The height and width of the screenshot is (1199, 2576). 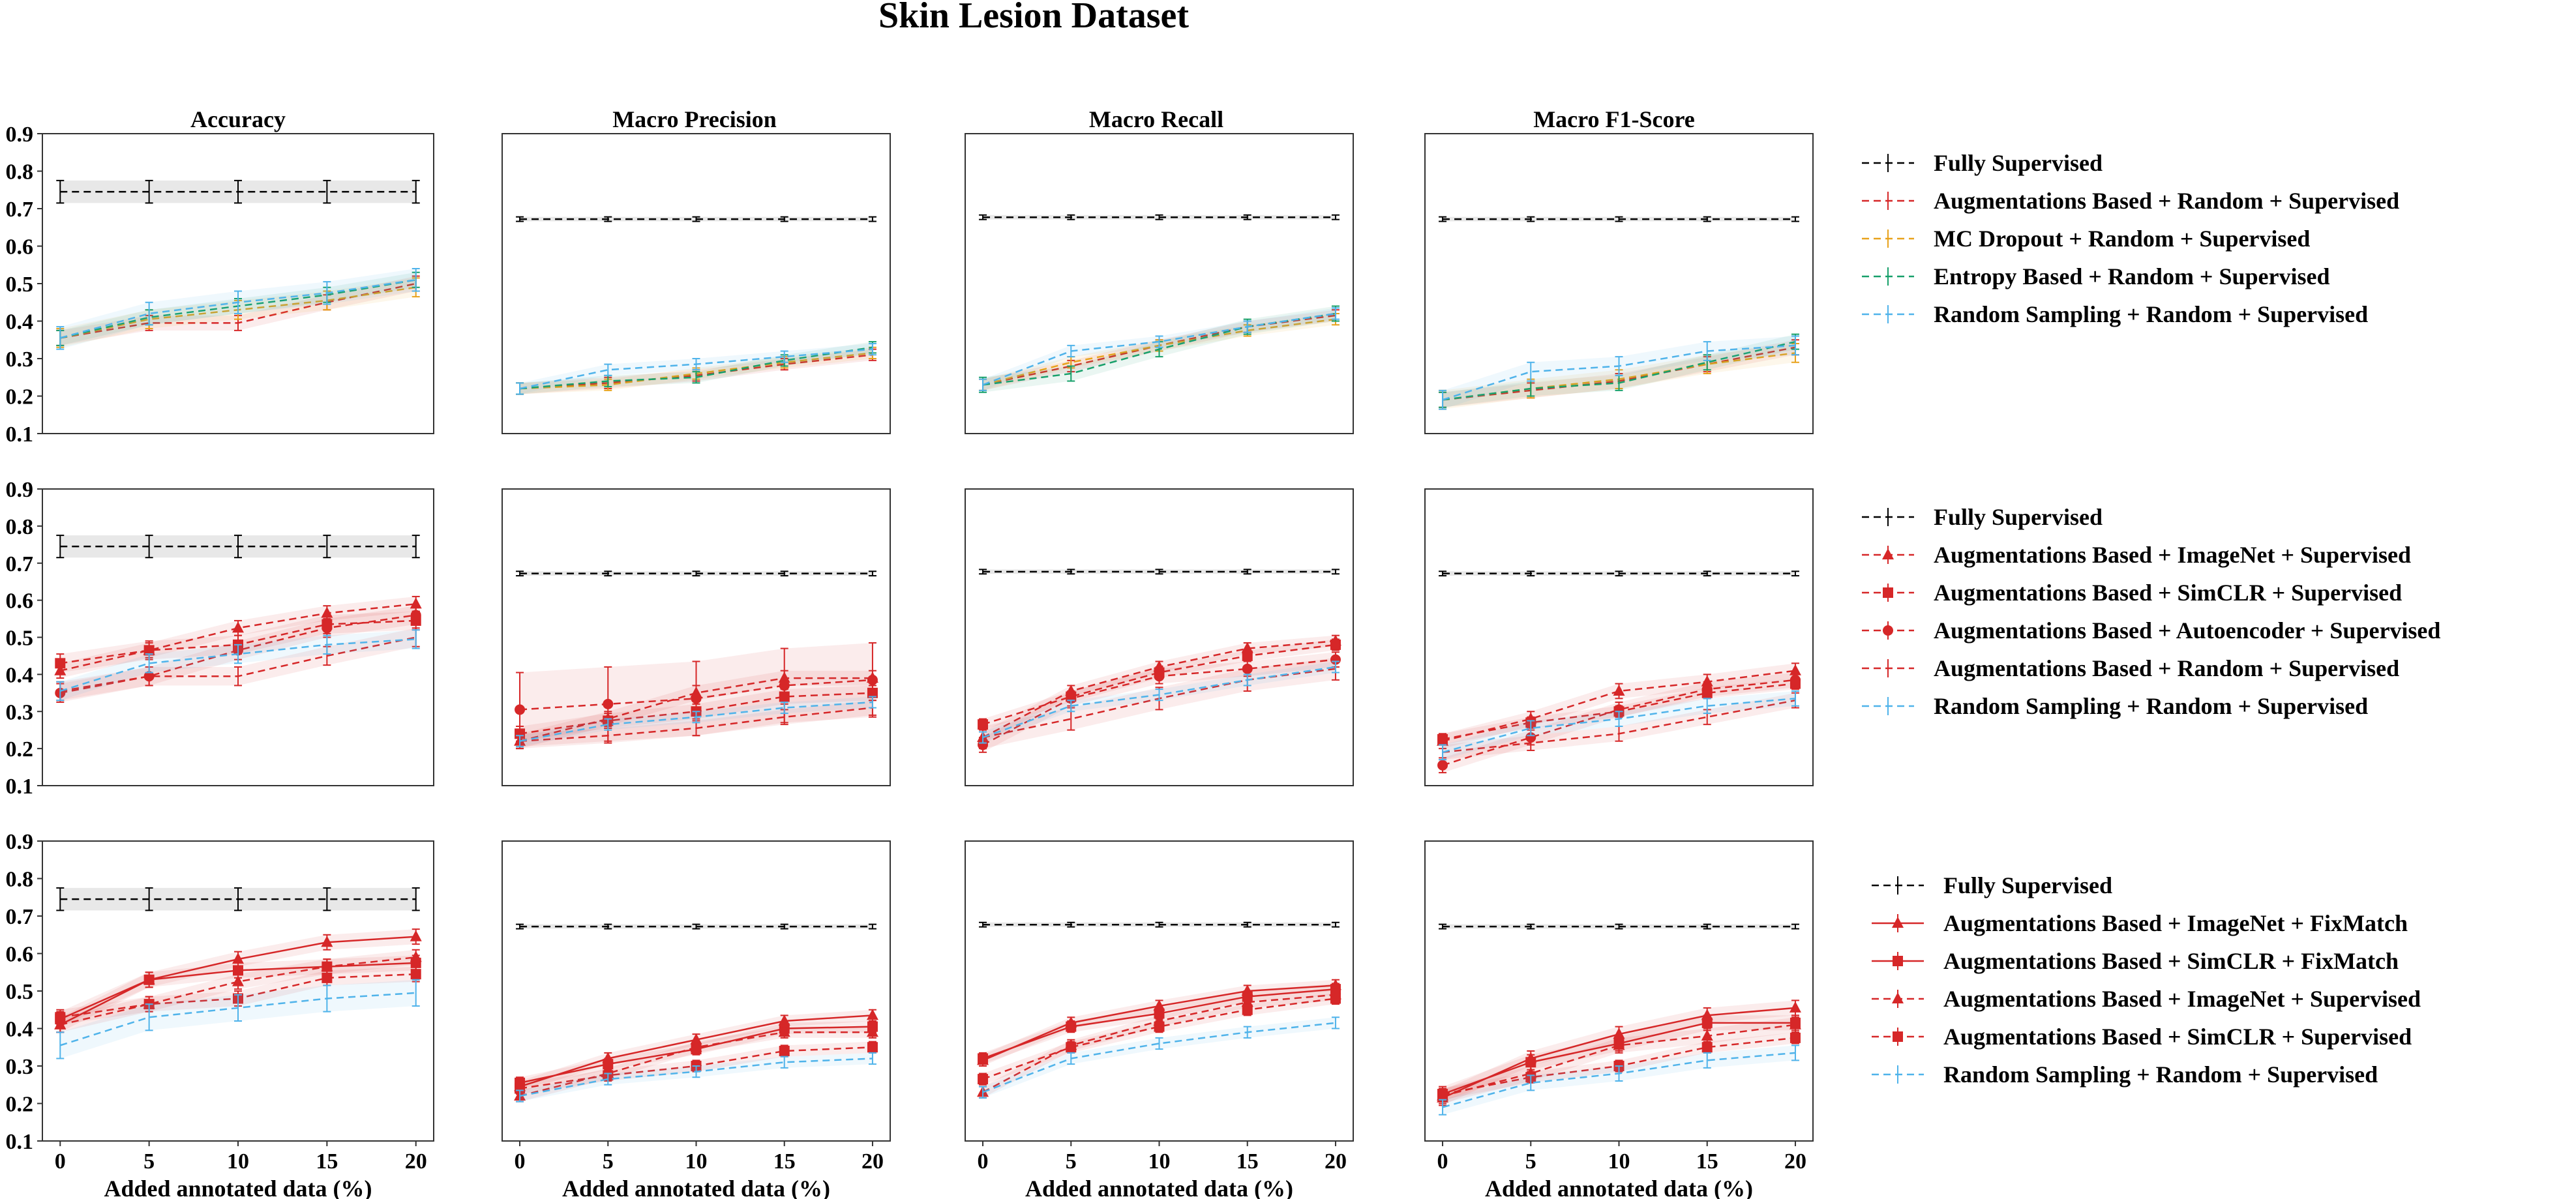 What do you see at coordinates (696, 219) in the screenshot?
I see `series-fully-supervised-macro-precision-row1` at bounding box center [696, 219].